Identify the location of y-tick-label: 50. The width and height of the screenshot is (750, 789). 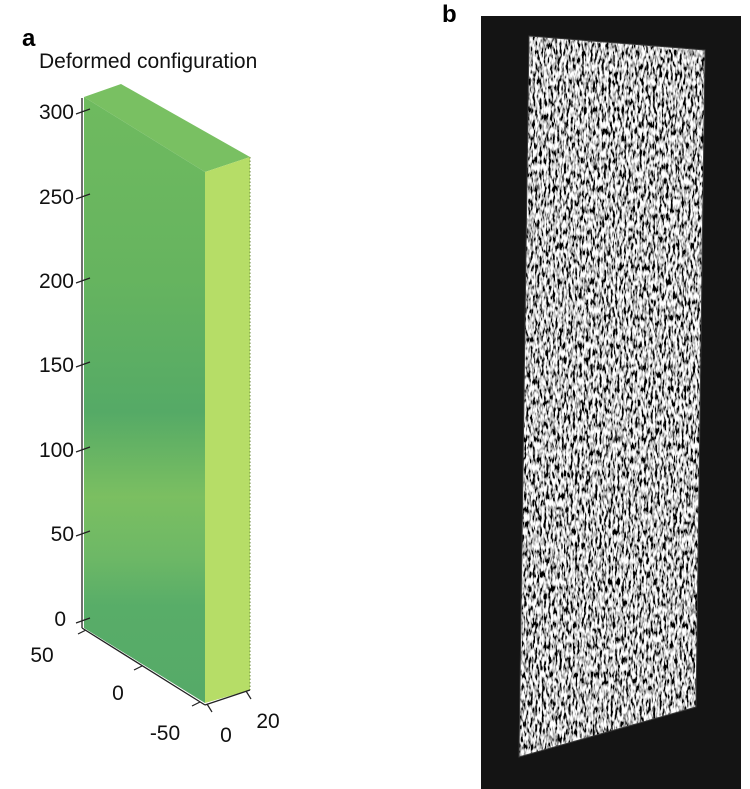
(41, 655).